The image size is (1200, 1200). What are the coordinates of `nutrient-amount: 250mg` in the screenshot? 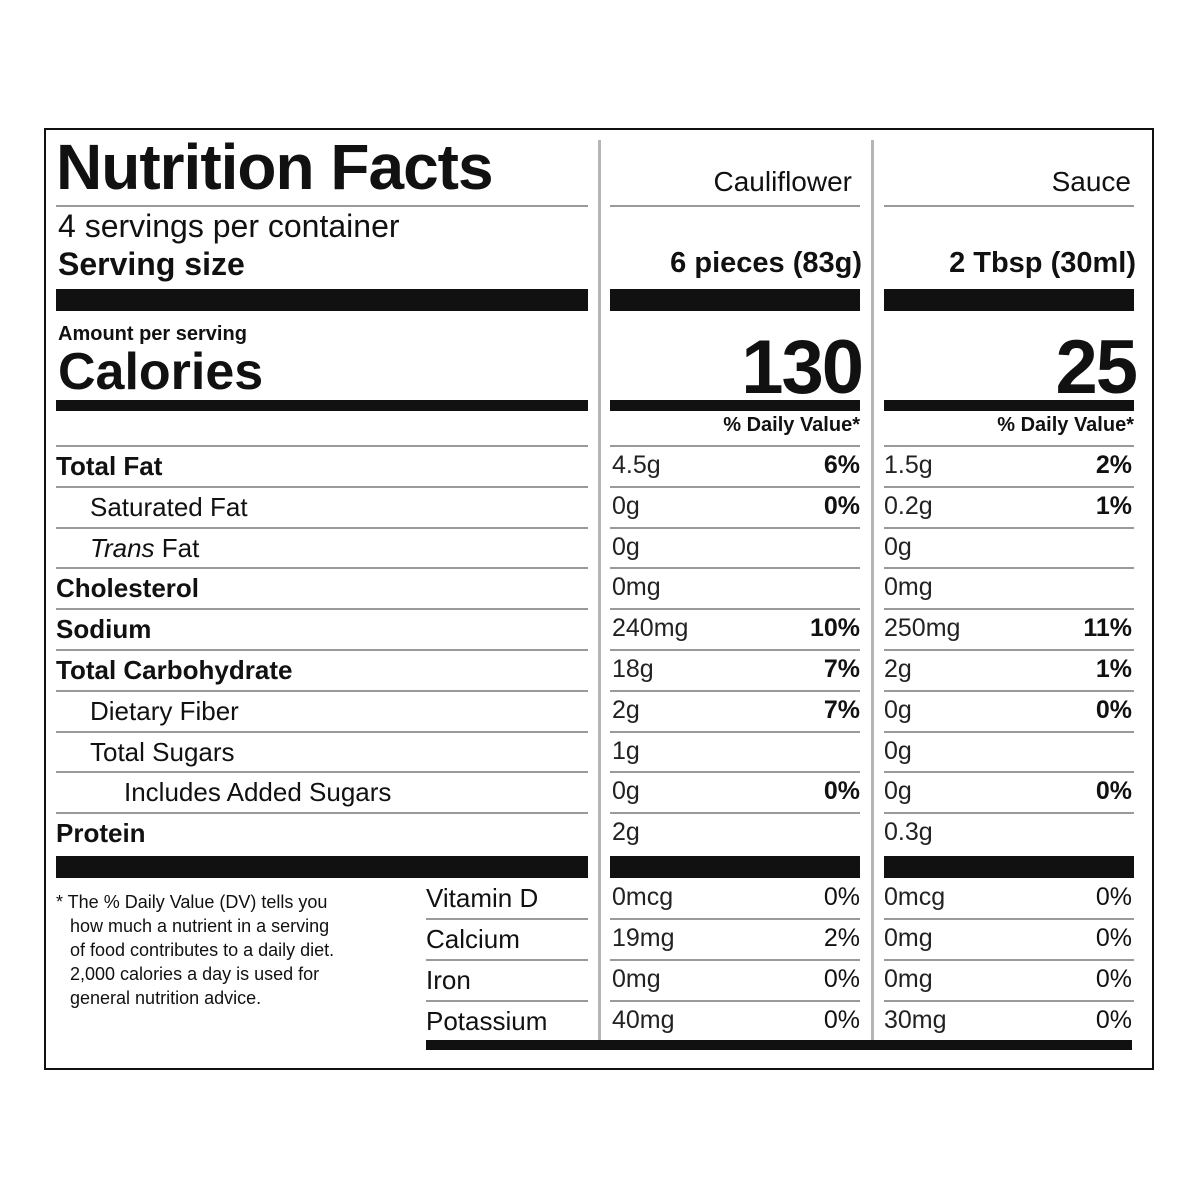 It's located at (922, 628).